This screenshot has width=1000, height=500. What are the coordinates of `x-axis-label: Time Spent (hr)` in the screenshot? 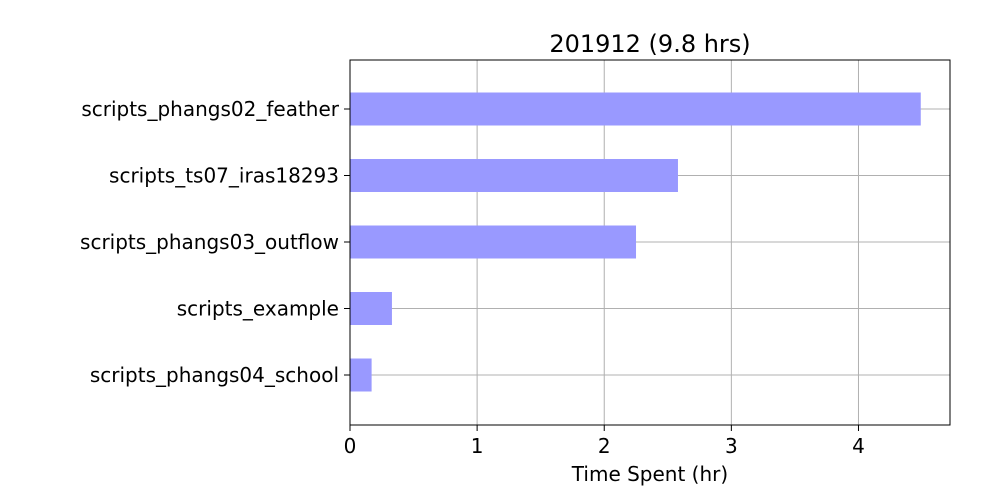 It's located at (649, 474).